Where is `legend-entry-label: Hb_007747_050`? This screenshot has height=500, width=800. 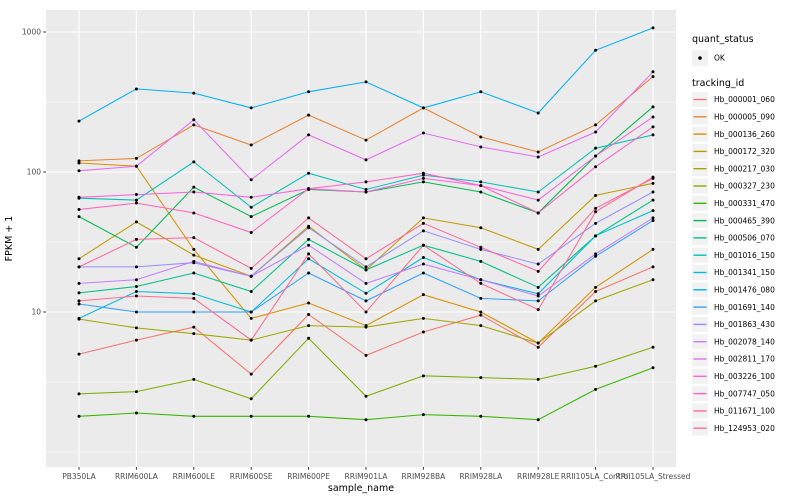 legend-entry-label: Hb_007747_050 is located at coordinates (744, 393).